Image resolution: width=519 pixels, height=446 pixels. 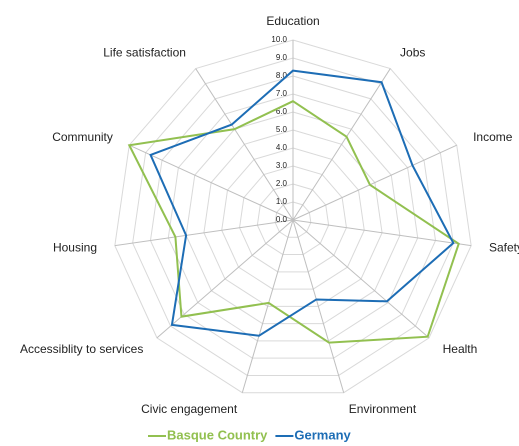 What do you see at coordinates (504, 247) in the screenshot?
I see `axis-label: Safety` at bounding box center [504, 247].